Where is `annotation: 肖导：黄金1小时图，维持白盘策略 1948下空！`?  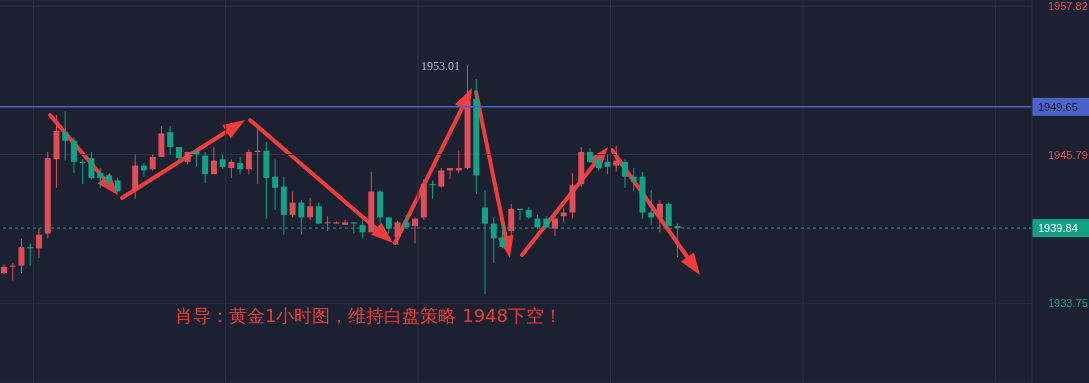 annotation: 肖导：黄金1小时图，维持白盘策略 1948下空！ is located at coordinates (368, 316).